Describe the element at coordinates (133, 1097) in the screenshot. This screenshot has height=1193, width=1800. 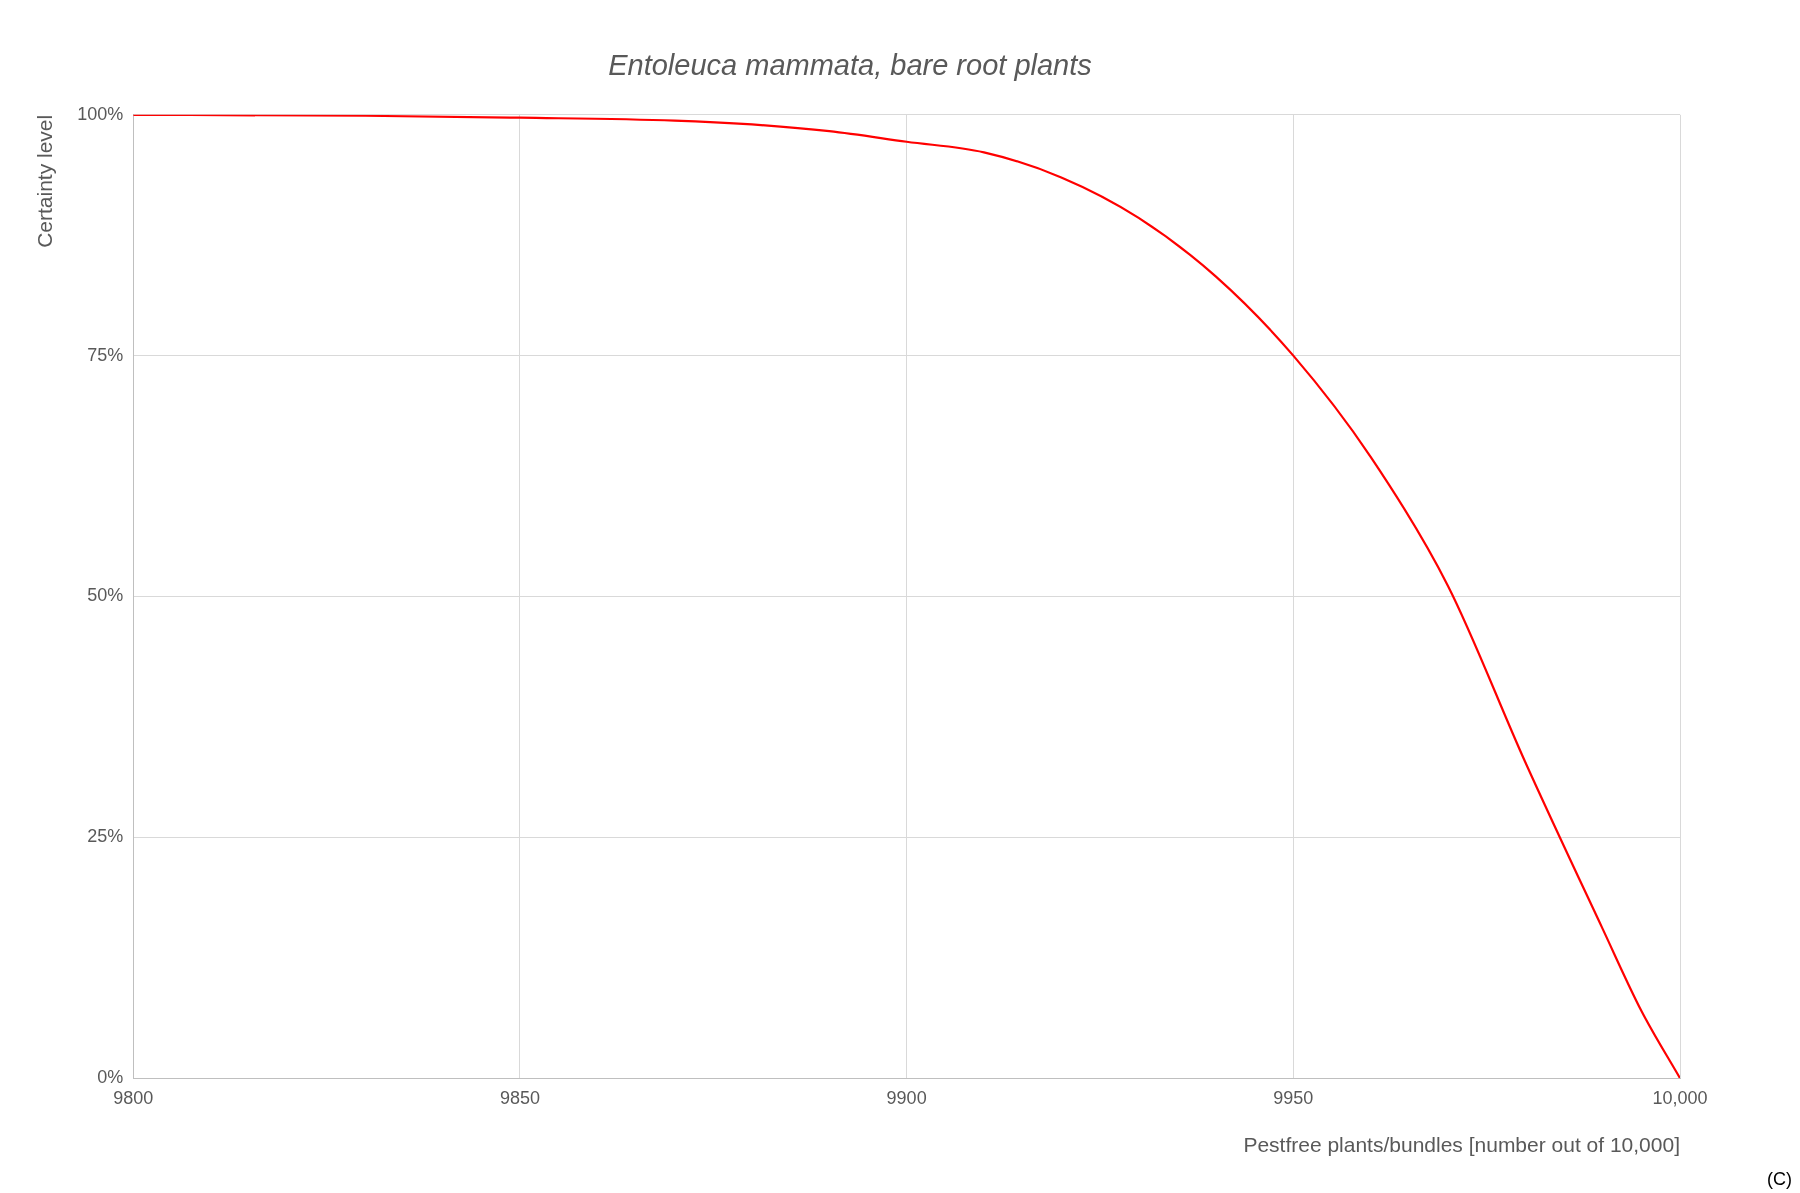
I see `x-tick-label: 9800` at that location.